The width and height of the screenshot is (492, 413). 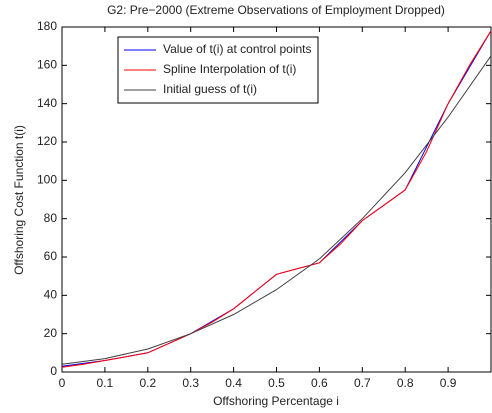 I want to click on y-tick-label: 180, so click(x=47, y=26).